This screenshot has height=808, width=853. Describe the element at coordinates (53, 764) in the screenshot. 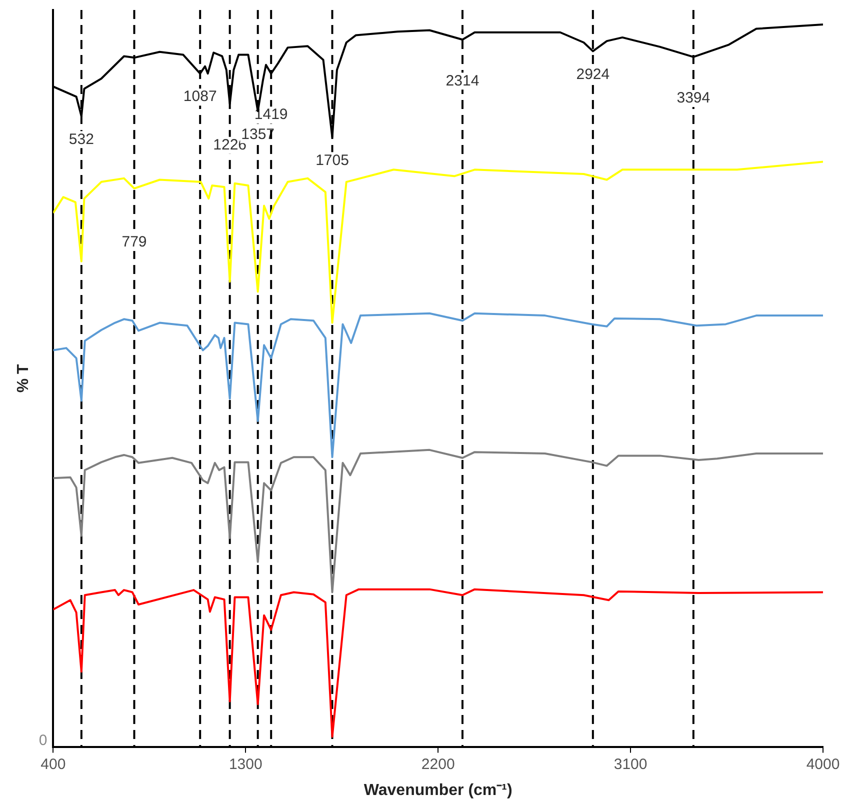

I see `x-tick-label: 400` at that location.